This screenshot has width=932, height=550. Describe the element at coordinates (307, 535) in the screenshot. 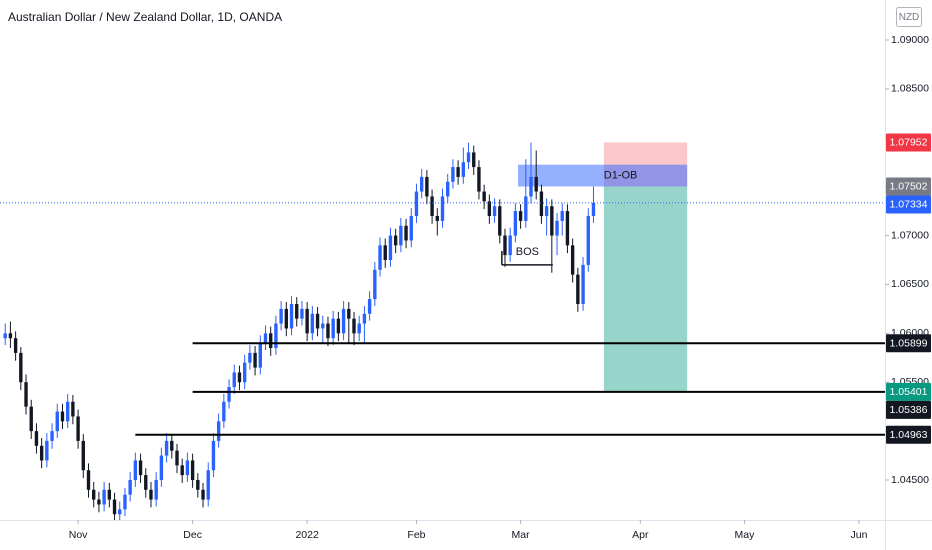

I see `x-tick-label: 2022` at that location.